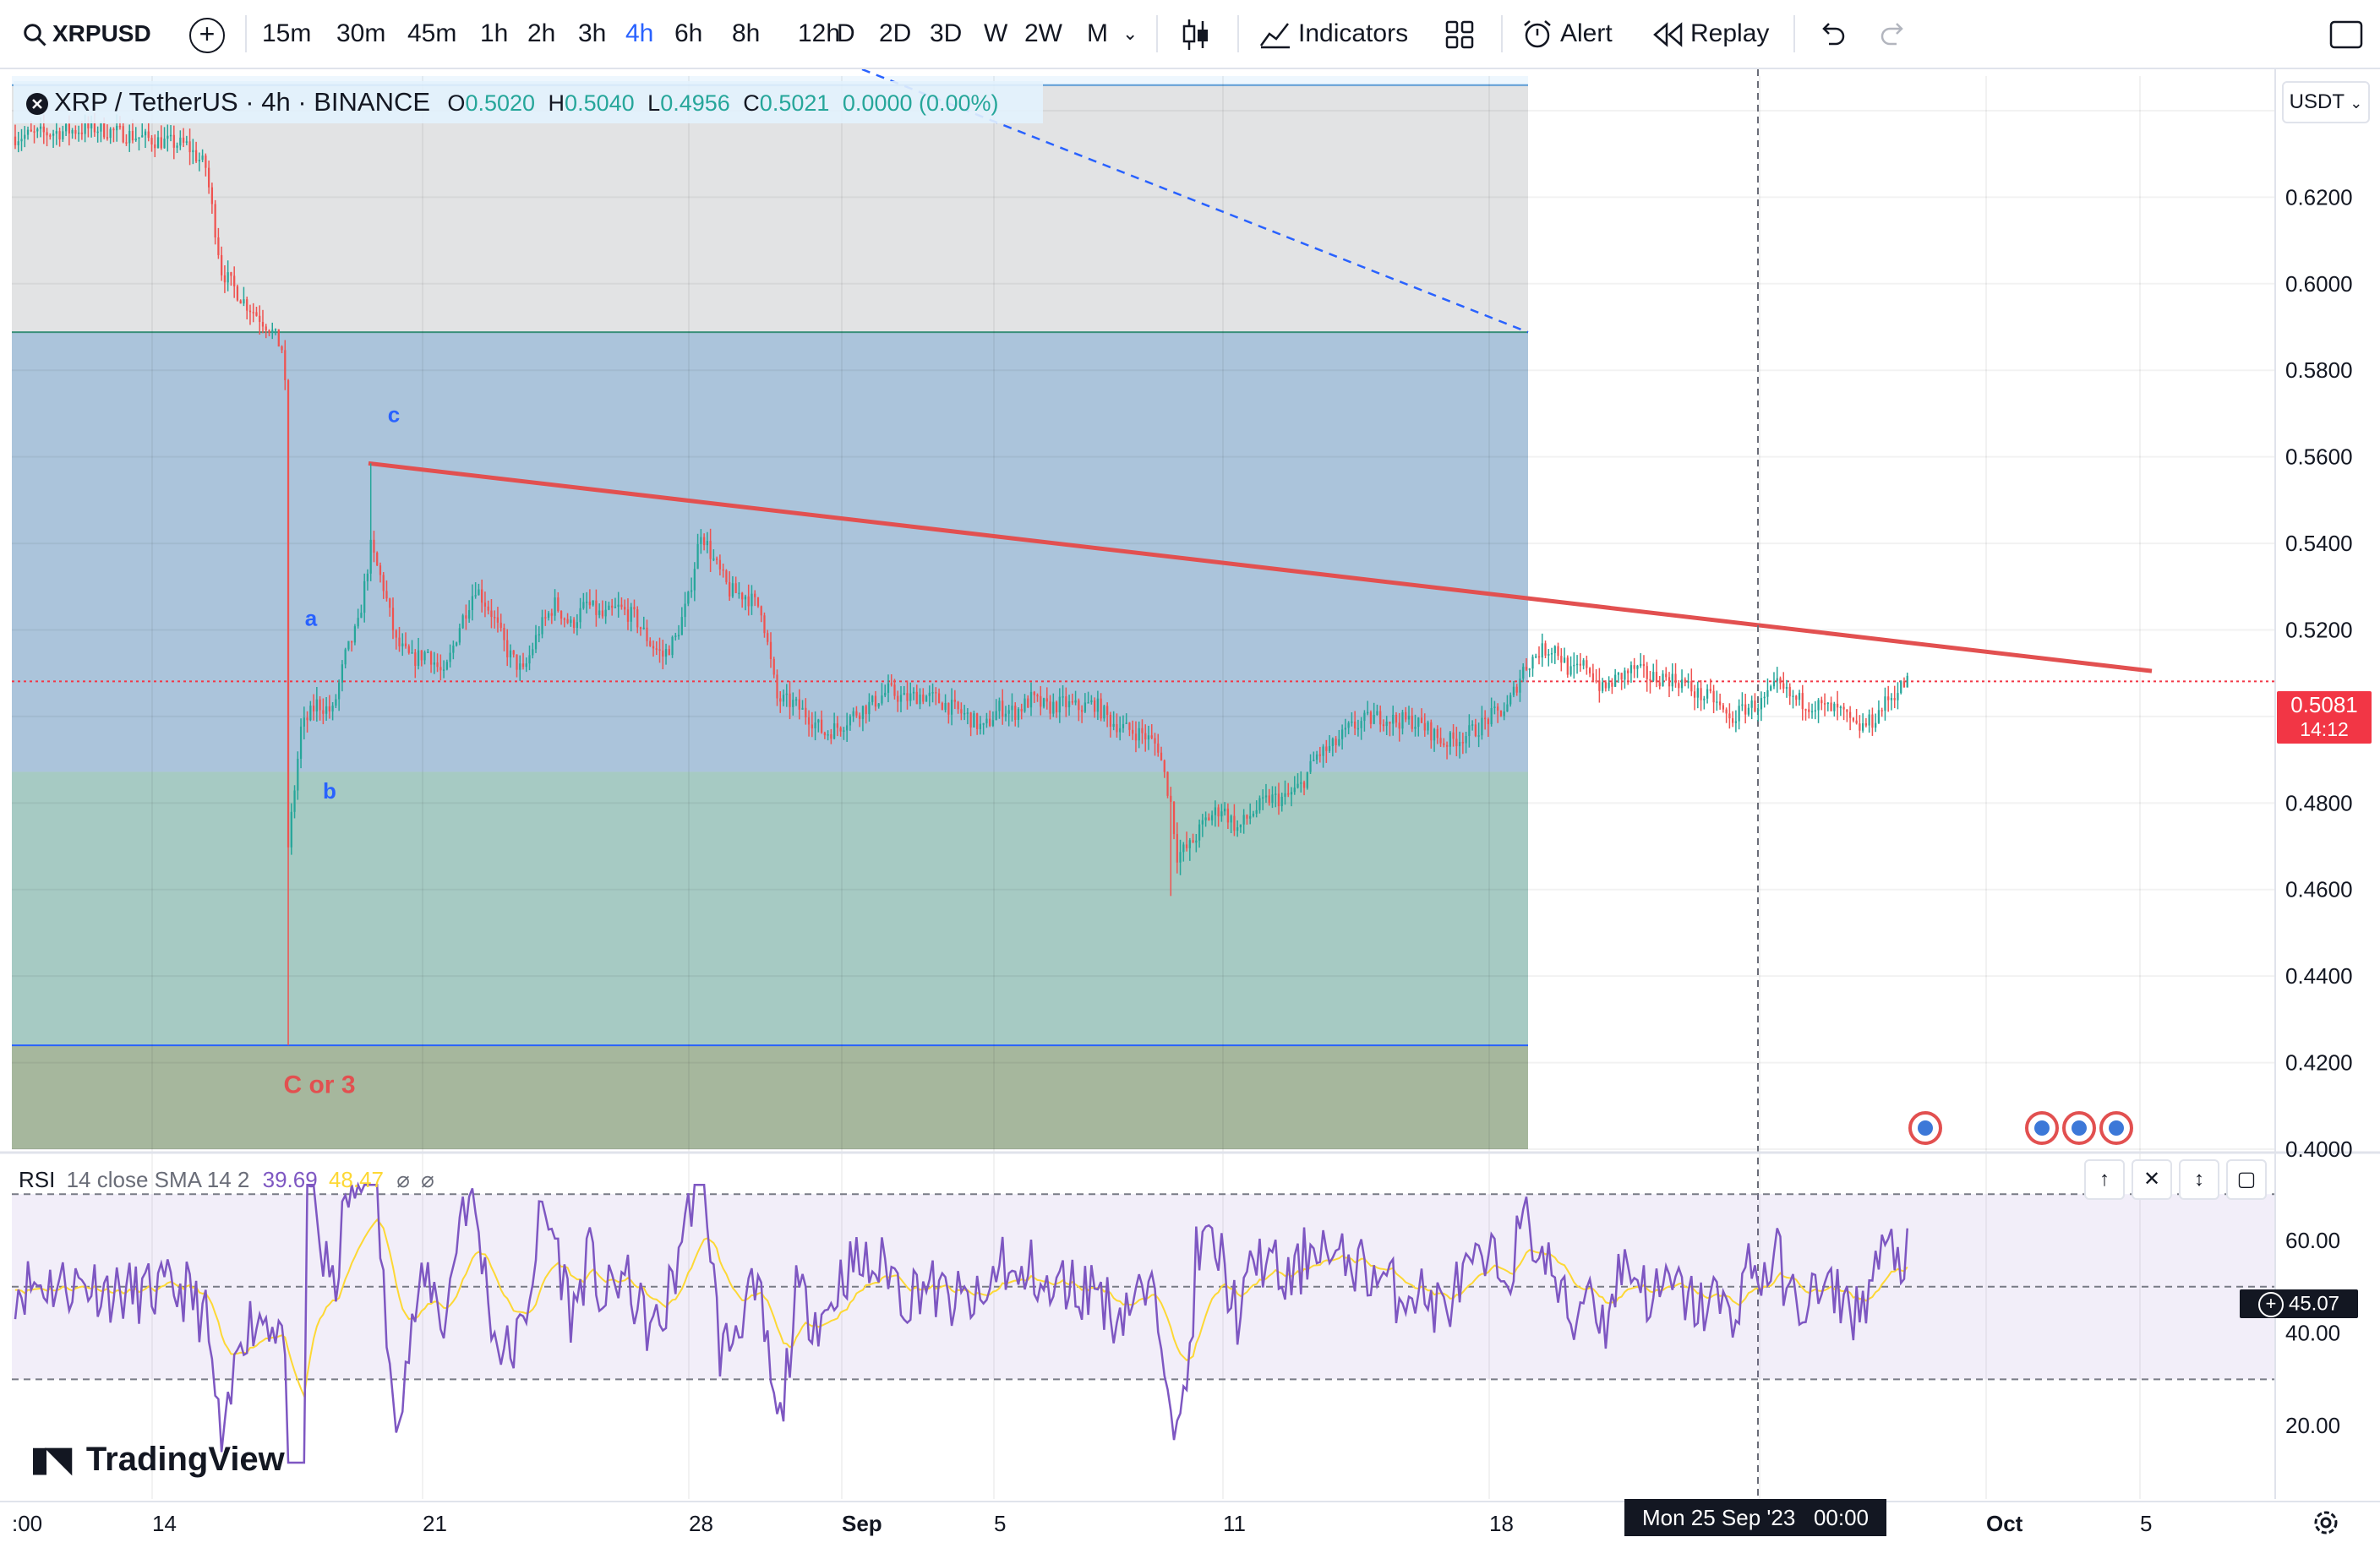 Image resolution: width=2380 pixels, height=1548 pixels. I want to click on close-pane-button: ✕, so click(2152, 1179).